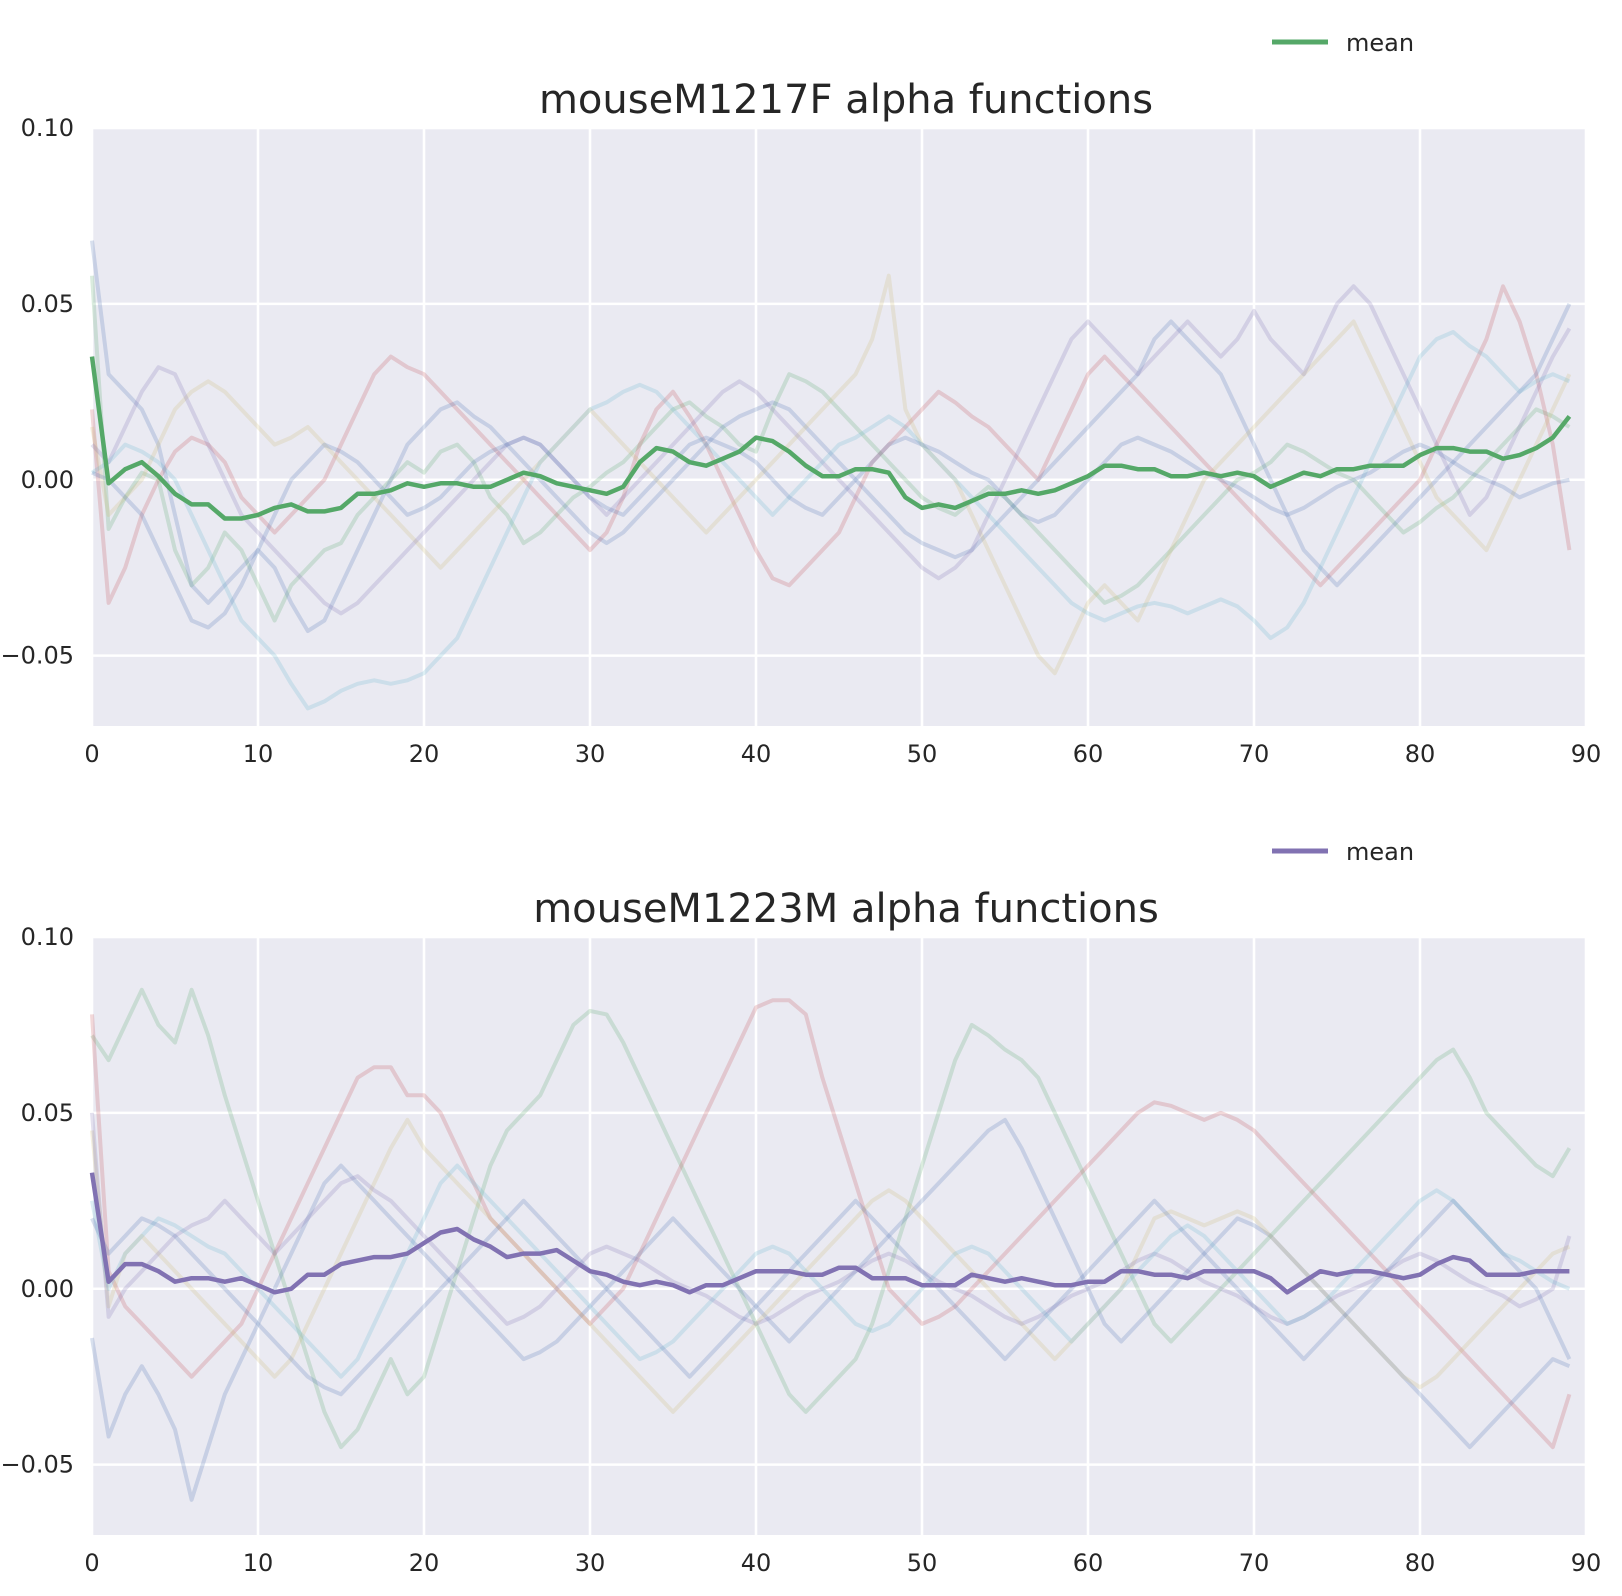  I want to click on chart-title: mouseM1223M alpha functions, so click(846, 909).